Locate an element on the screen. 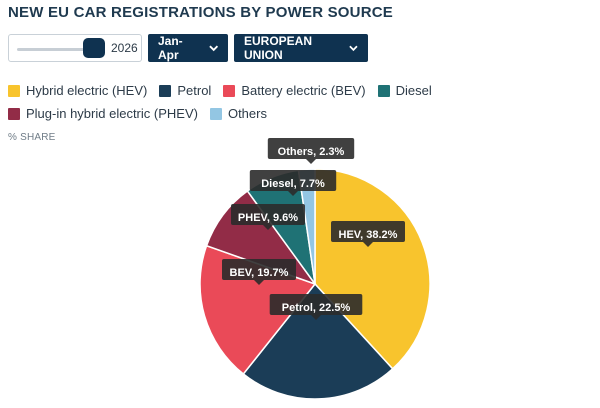  legend-item-phev: Plug-in hybrid electric (PHEV) is located at coordinates (103, 113).